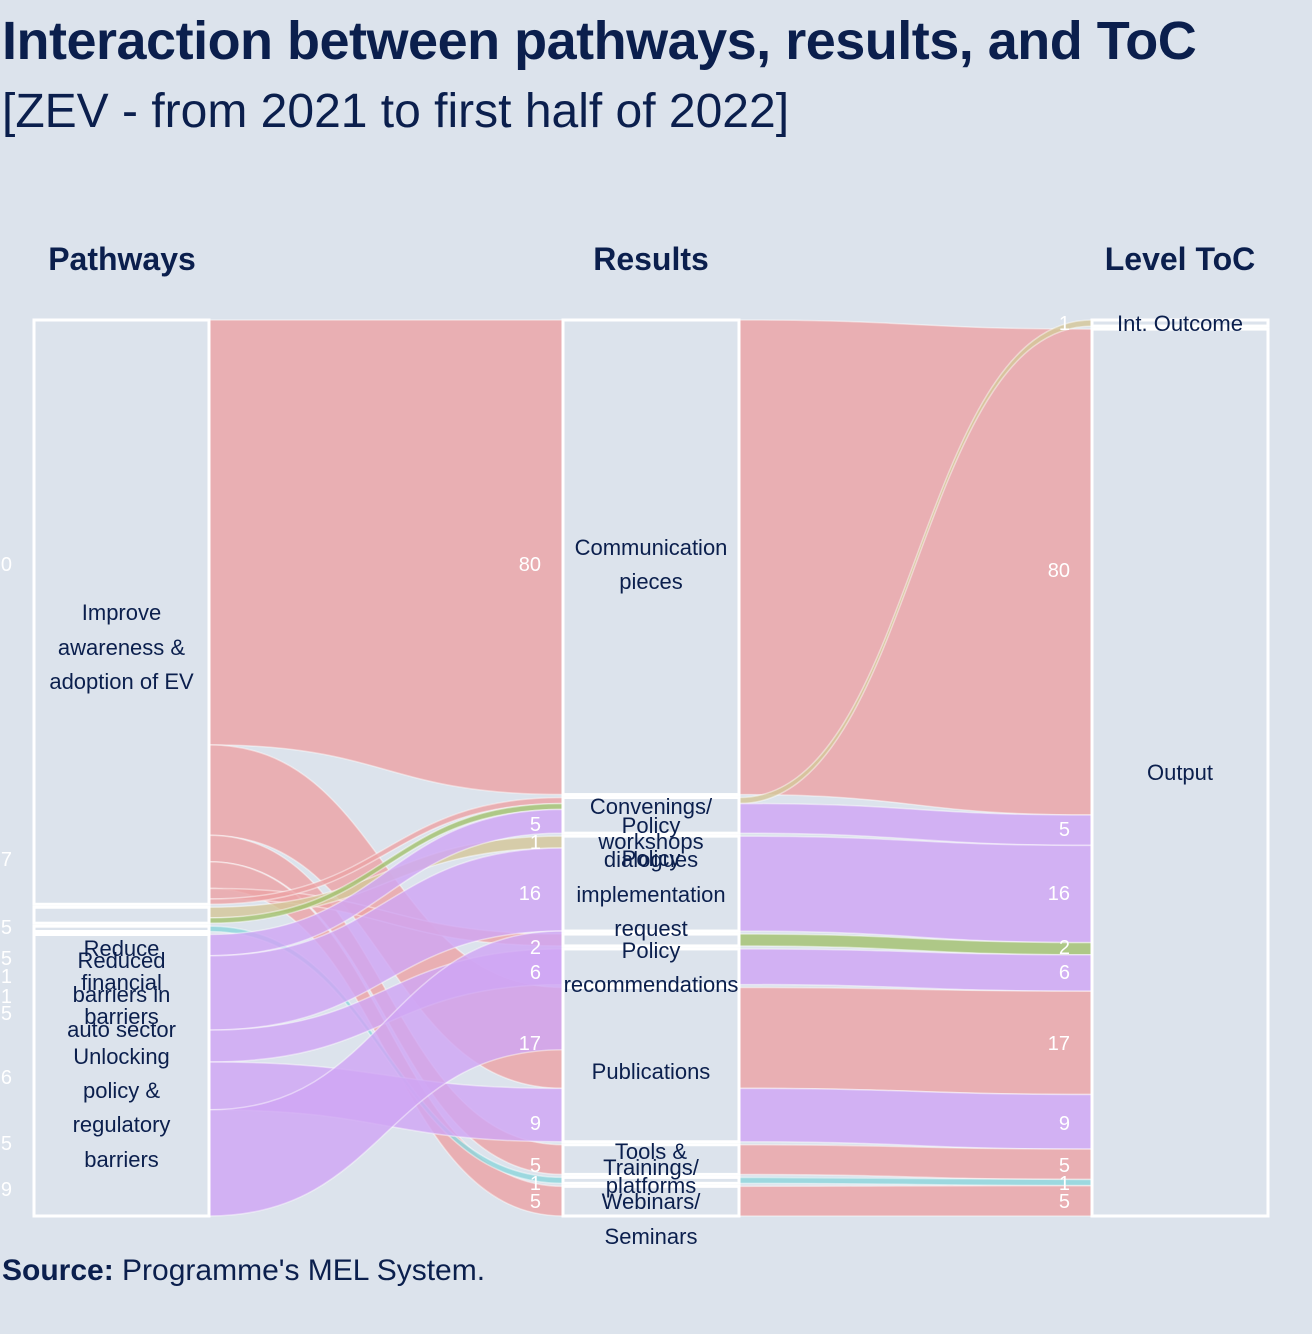  Describe the element at coordinates (121, 1056) in the screenshot. I see `node-label: Unlocking` at that location.